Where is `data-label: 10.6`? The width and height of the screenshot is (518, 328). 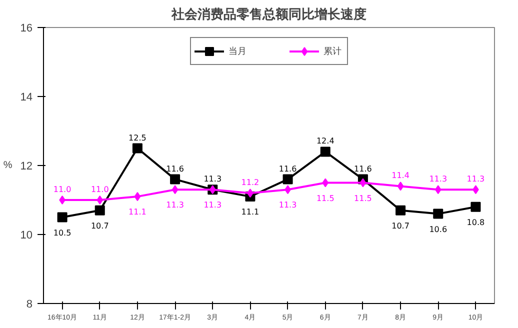
data-label: 10.6 is located at coordinates (438, 229).